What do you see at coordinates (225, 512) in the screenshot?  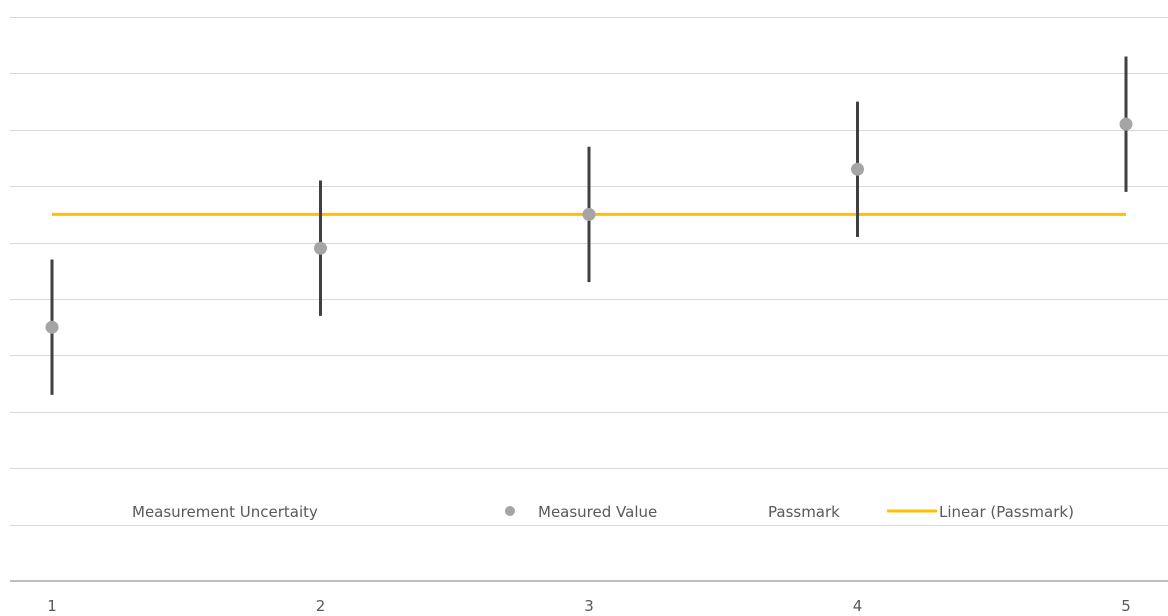 I see `legend-label-uncertainty: Measurement Uncertaity` at bounding box center [225, 512].